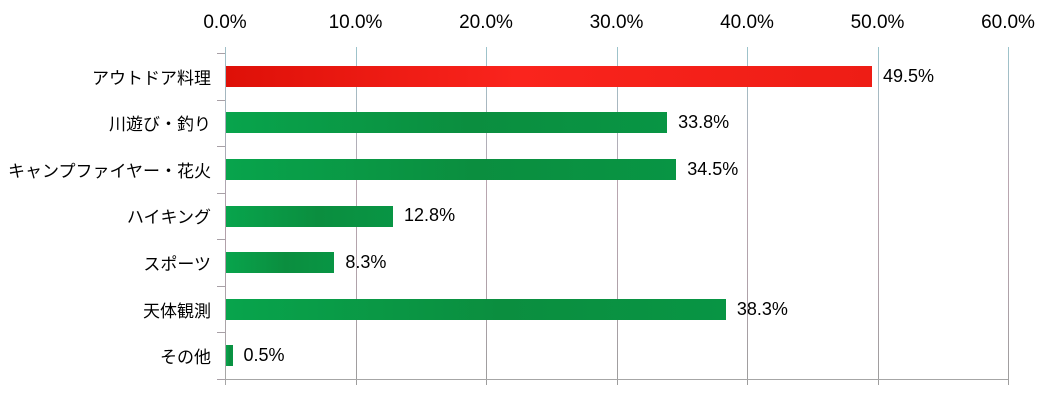  Describe the element at coordinates (713, 168) in the screenshot. I see `value-label: 34.5%` at that location.